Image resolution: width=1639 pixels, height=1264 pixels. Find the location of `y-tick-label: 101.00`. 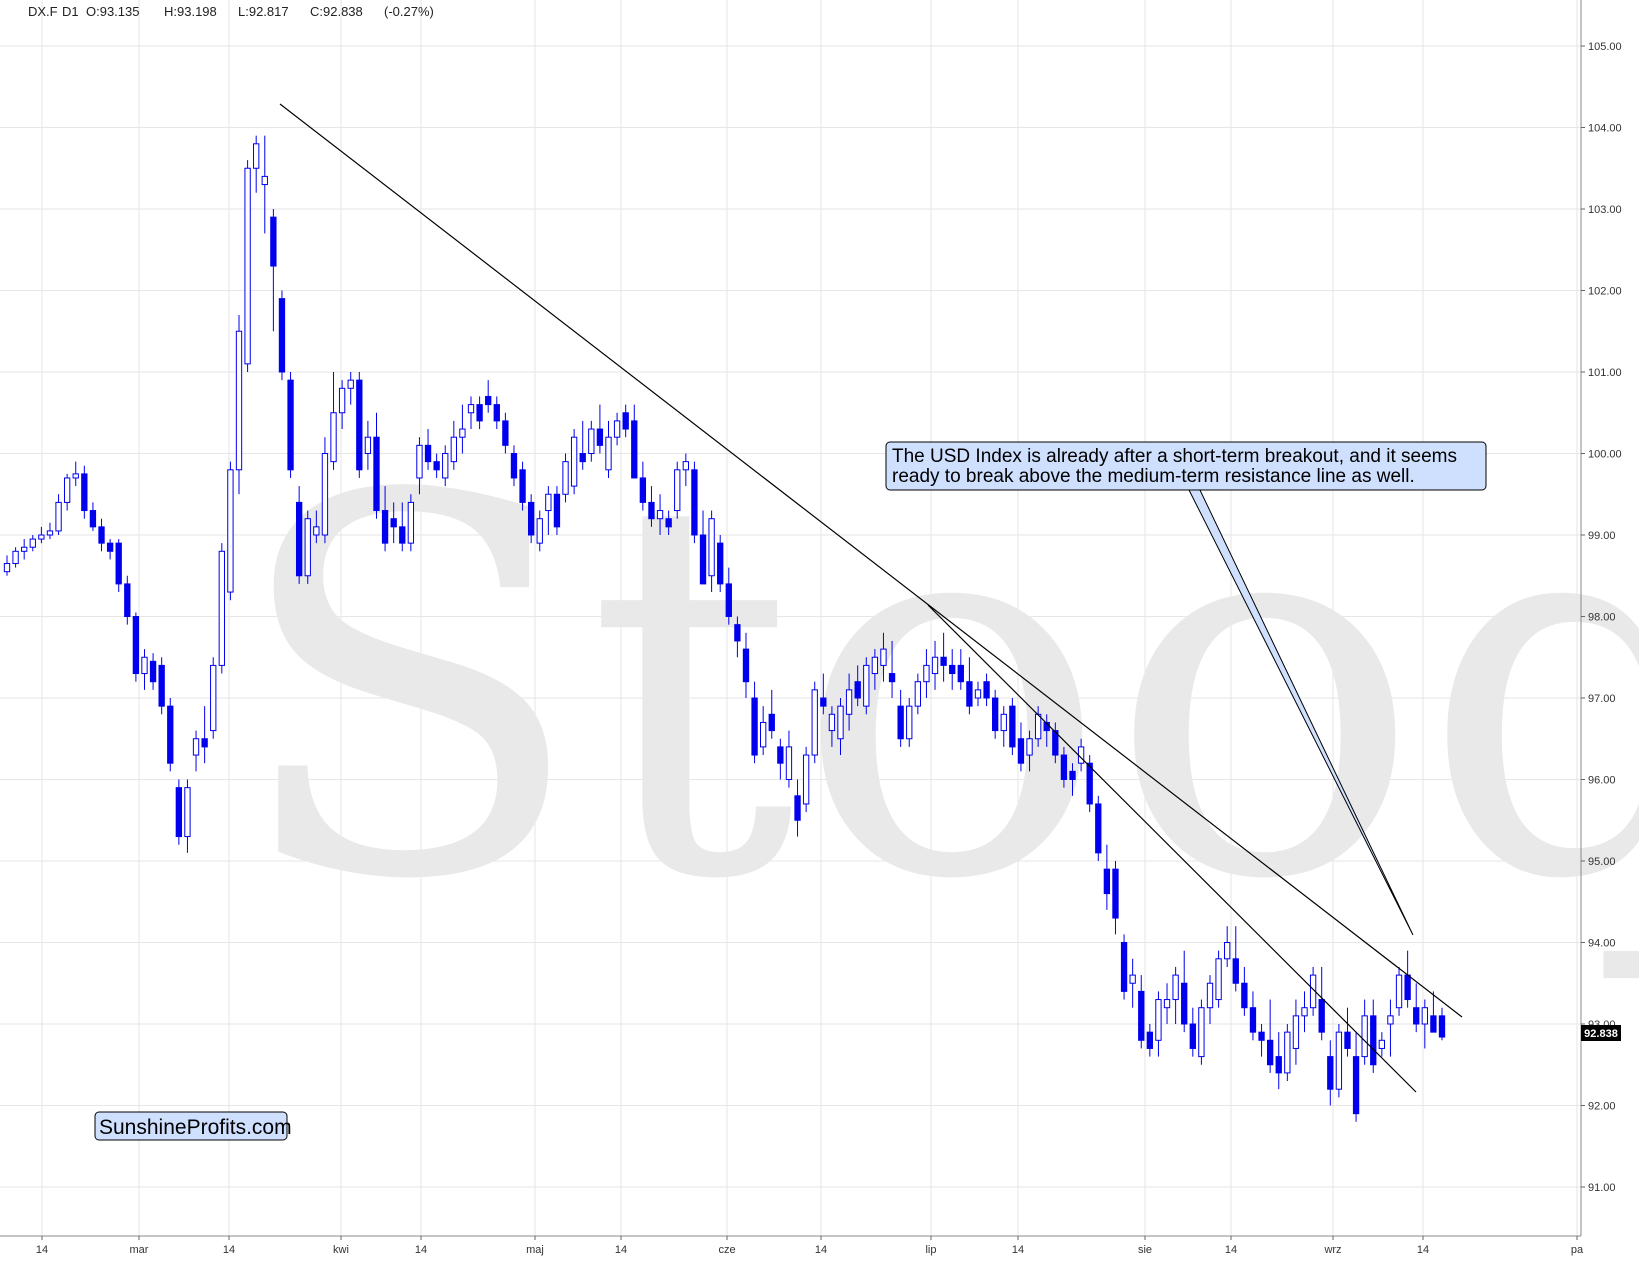

y-tick-label: 101.00 is located at coordinates (1605, 373).